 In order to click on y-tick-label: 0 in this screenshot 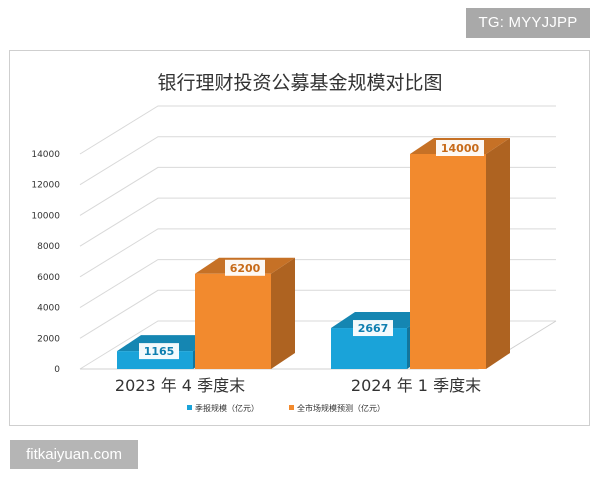, I will do `click(57, 370)`.